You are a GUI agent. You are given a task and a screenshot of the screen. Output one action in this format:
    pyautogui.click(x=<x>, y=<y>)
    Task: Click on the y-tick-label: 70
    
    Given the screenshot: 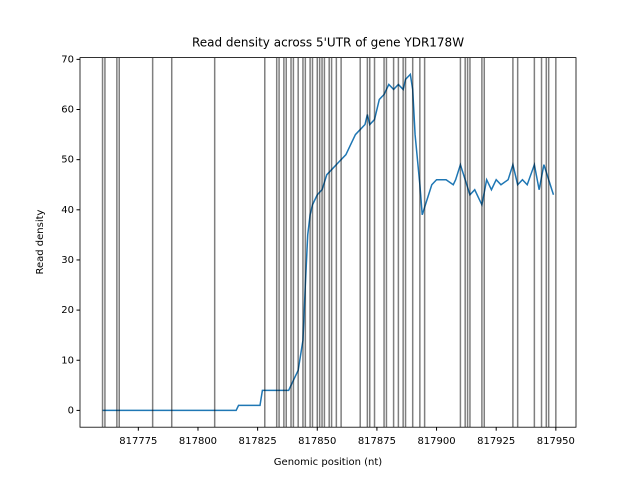 What is the action you would take?
    pyautogui.click(x=67, y=59)
    